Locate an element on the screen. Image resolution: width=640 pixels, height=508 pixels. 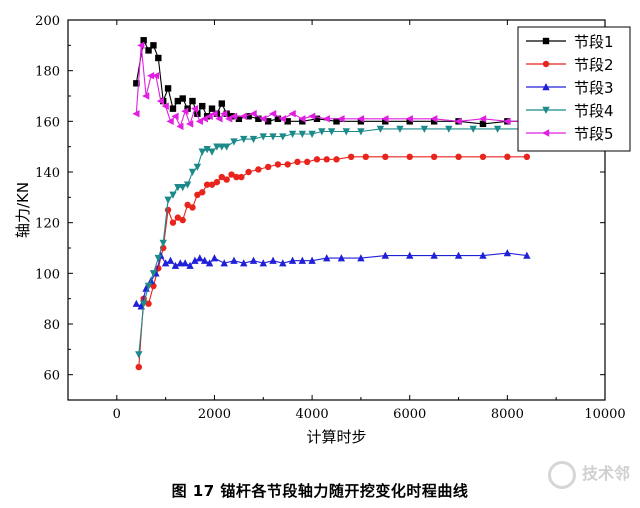
y-tick-label: 200 is located at coordinates (47, 21).